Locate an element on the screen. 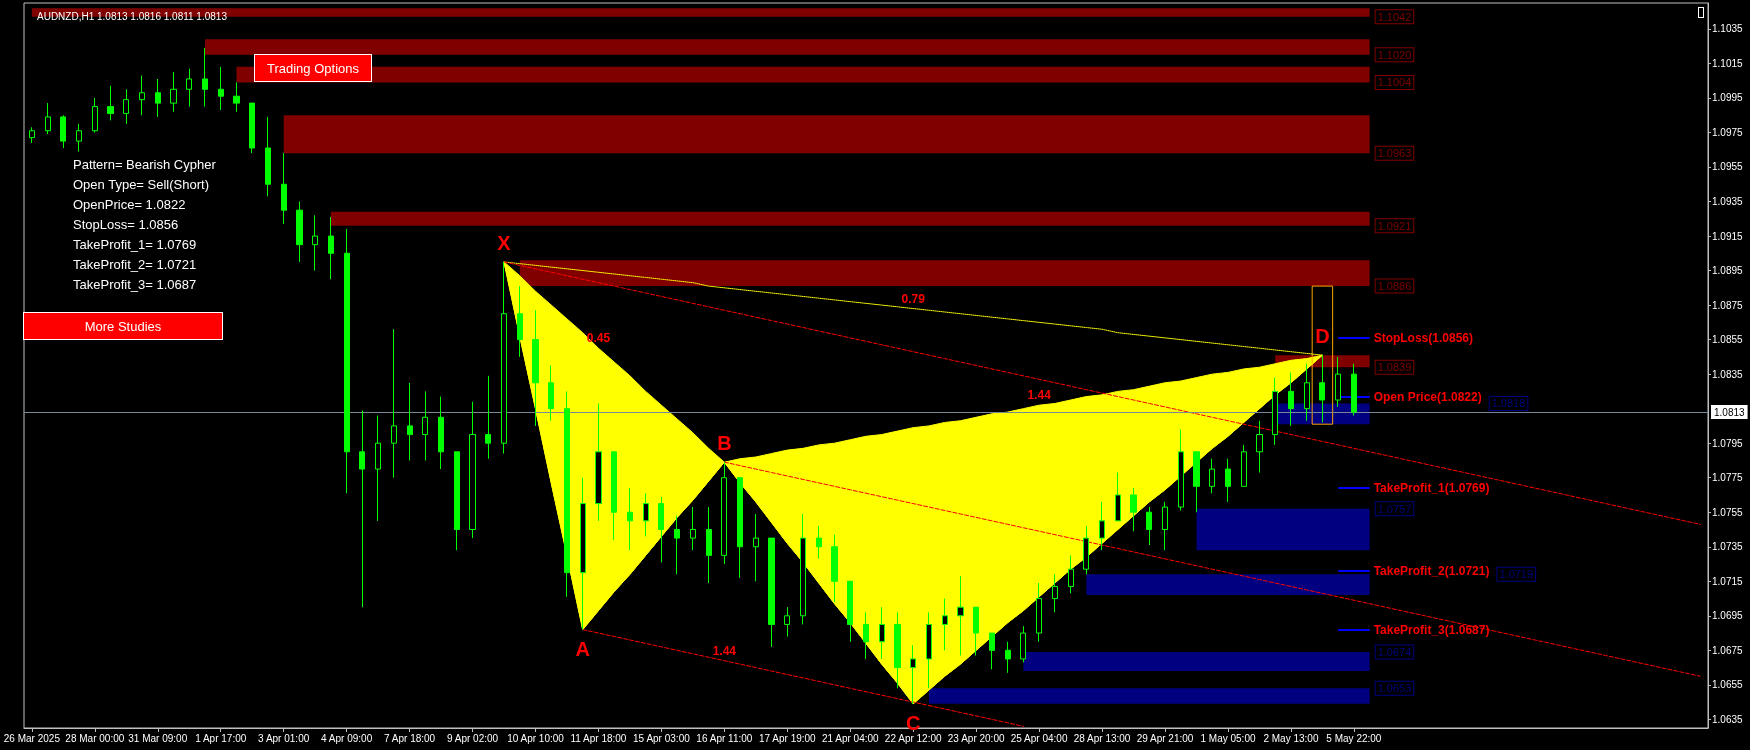 This screenshot has height=750, width=1750. x-tick-label: 16 Apr 11:00 is located at coordinates (724, 738).